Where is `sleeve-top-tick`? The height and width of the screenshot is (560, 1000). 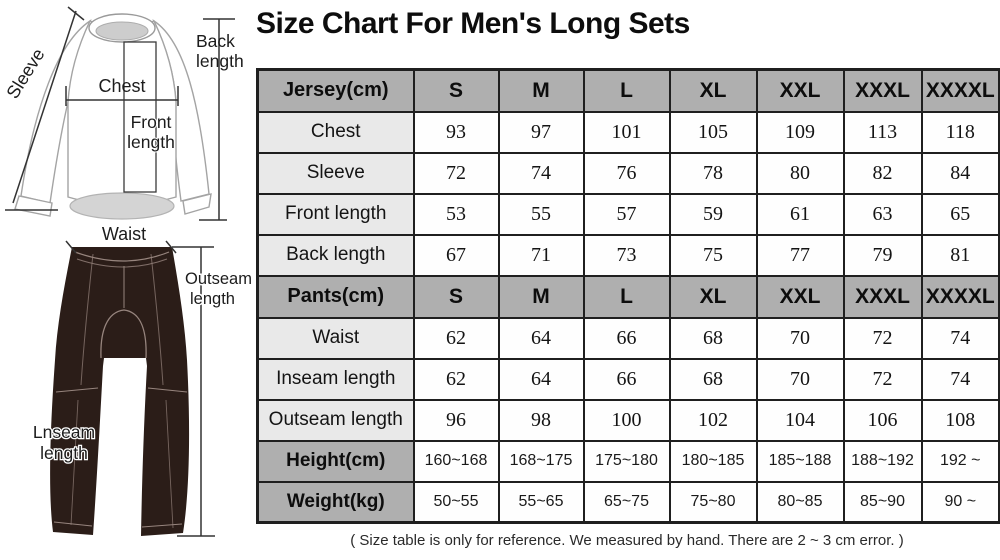
sleeve-top-tick is located at coordinates (76, 13).